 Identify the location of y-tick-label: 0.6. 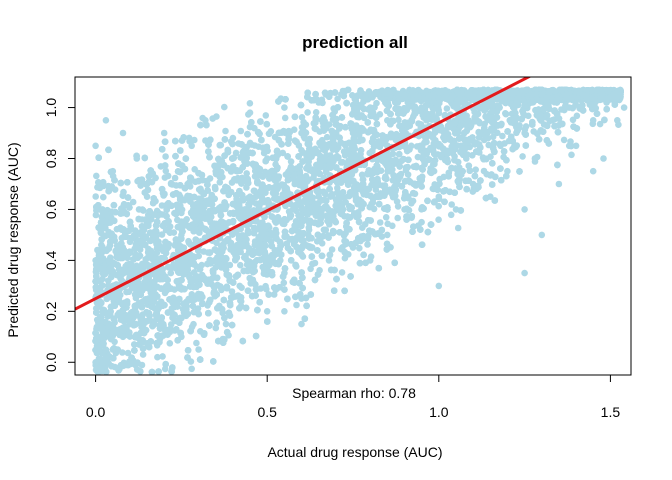
(51, 210).